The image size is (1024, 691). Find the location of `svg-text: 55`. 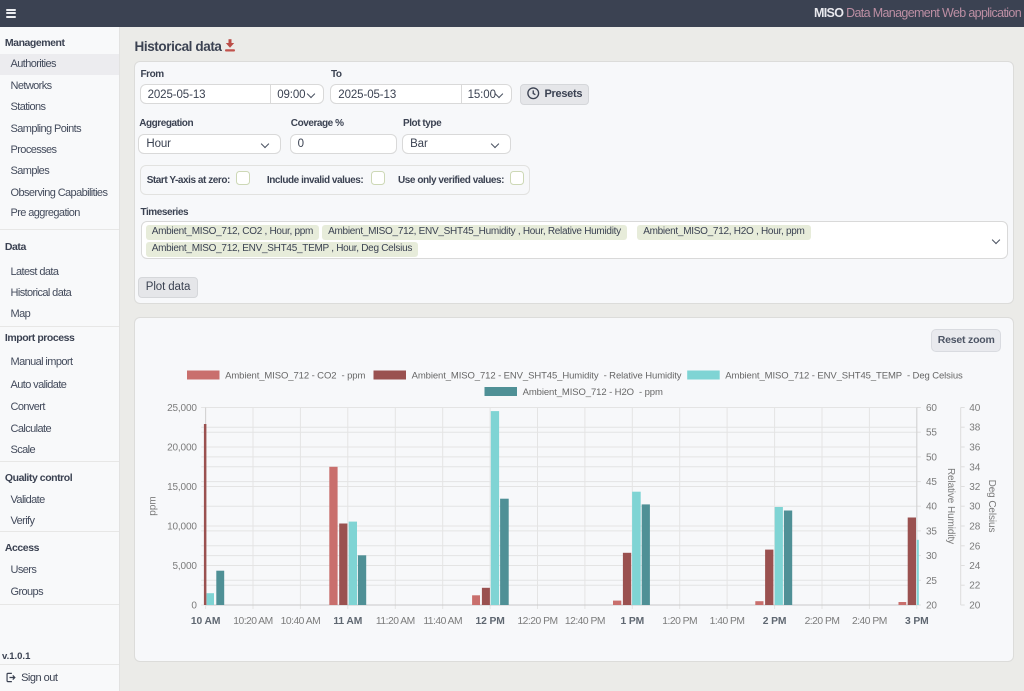

svg-text: 55 is located at coordinates (931, 433).